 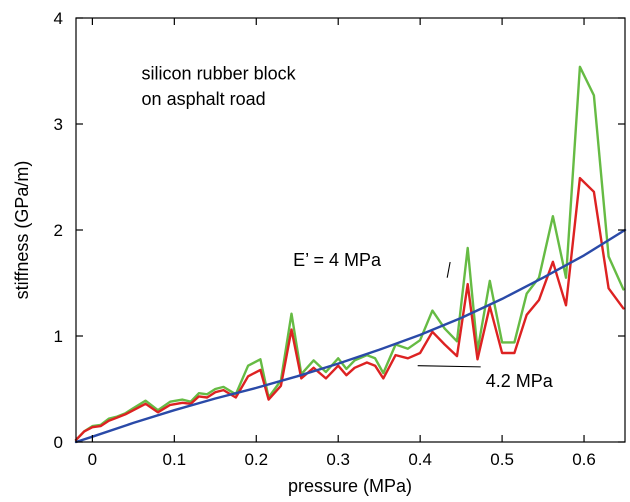 What do you see at coordinates (22, 230) in the screenshot?
I see `y-axis-title: stiffness (GPa/m)` at bounding box center [22, 230].